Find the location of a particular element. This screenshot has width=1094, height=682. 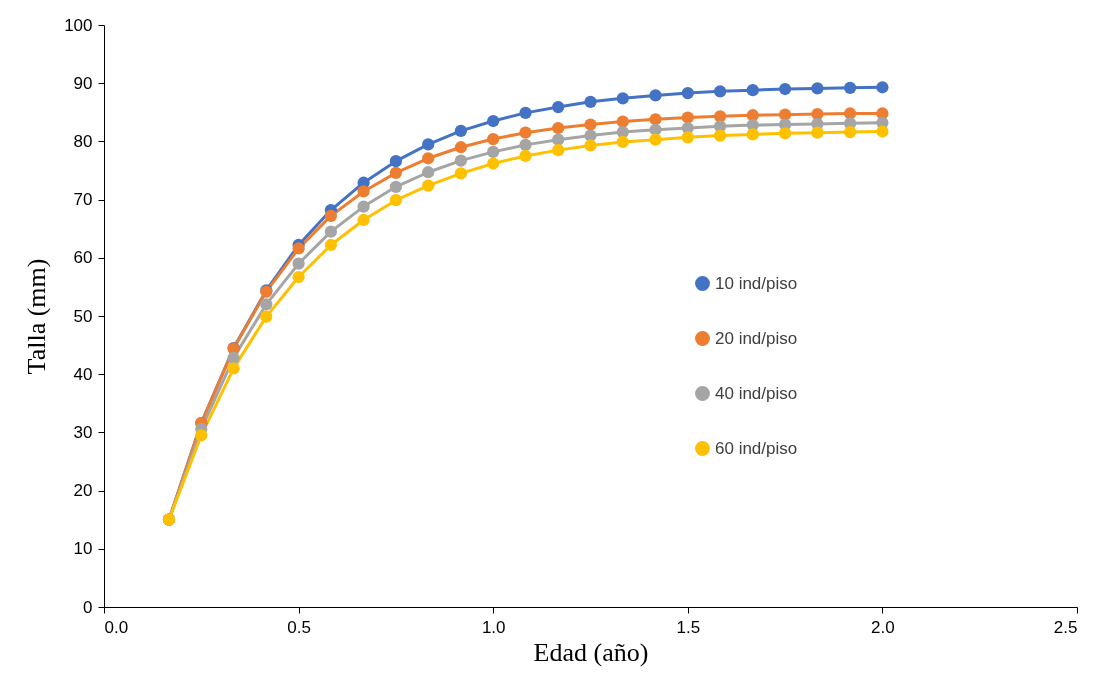

legend-label: 20 ind/piso is located at coordinates (756, 338).